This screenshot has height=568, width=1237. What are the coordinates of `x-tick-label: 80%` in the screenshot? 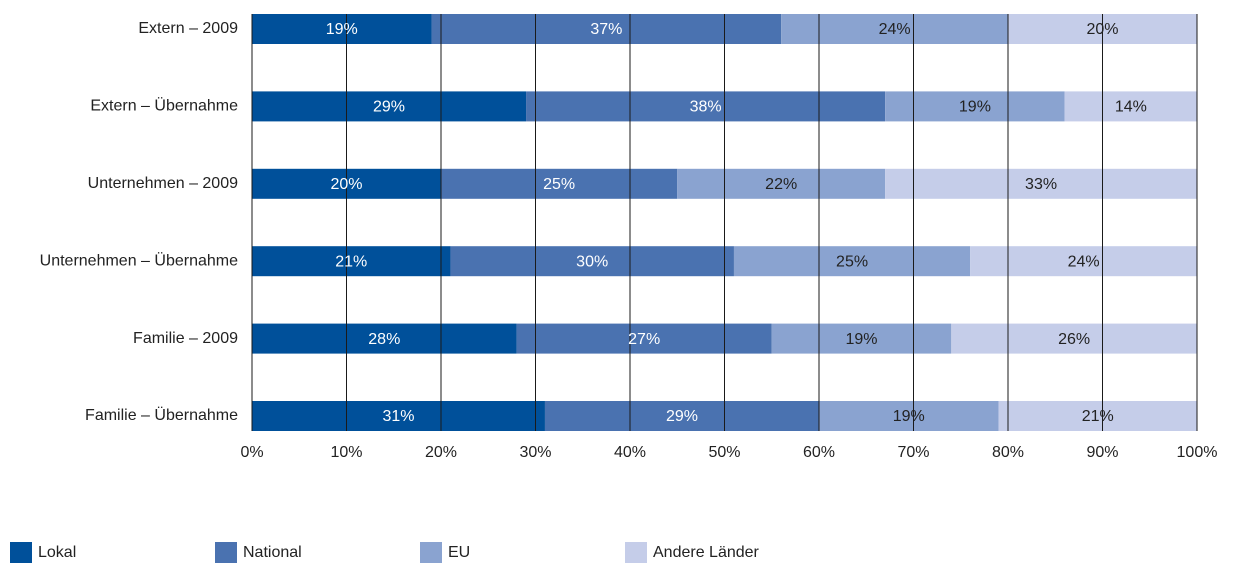 It's located at (1008, 452).